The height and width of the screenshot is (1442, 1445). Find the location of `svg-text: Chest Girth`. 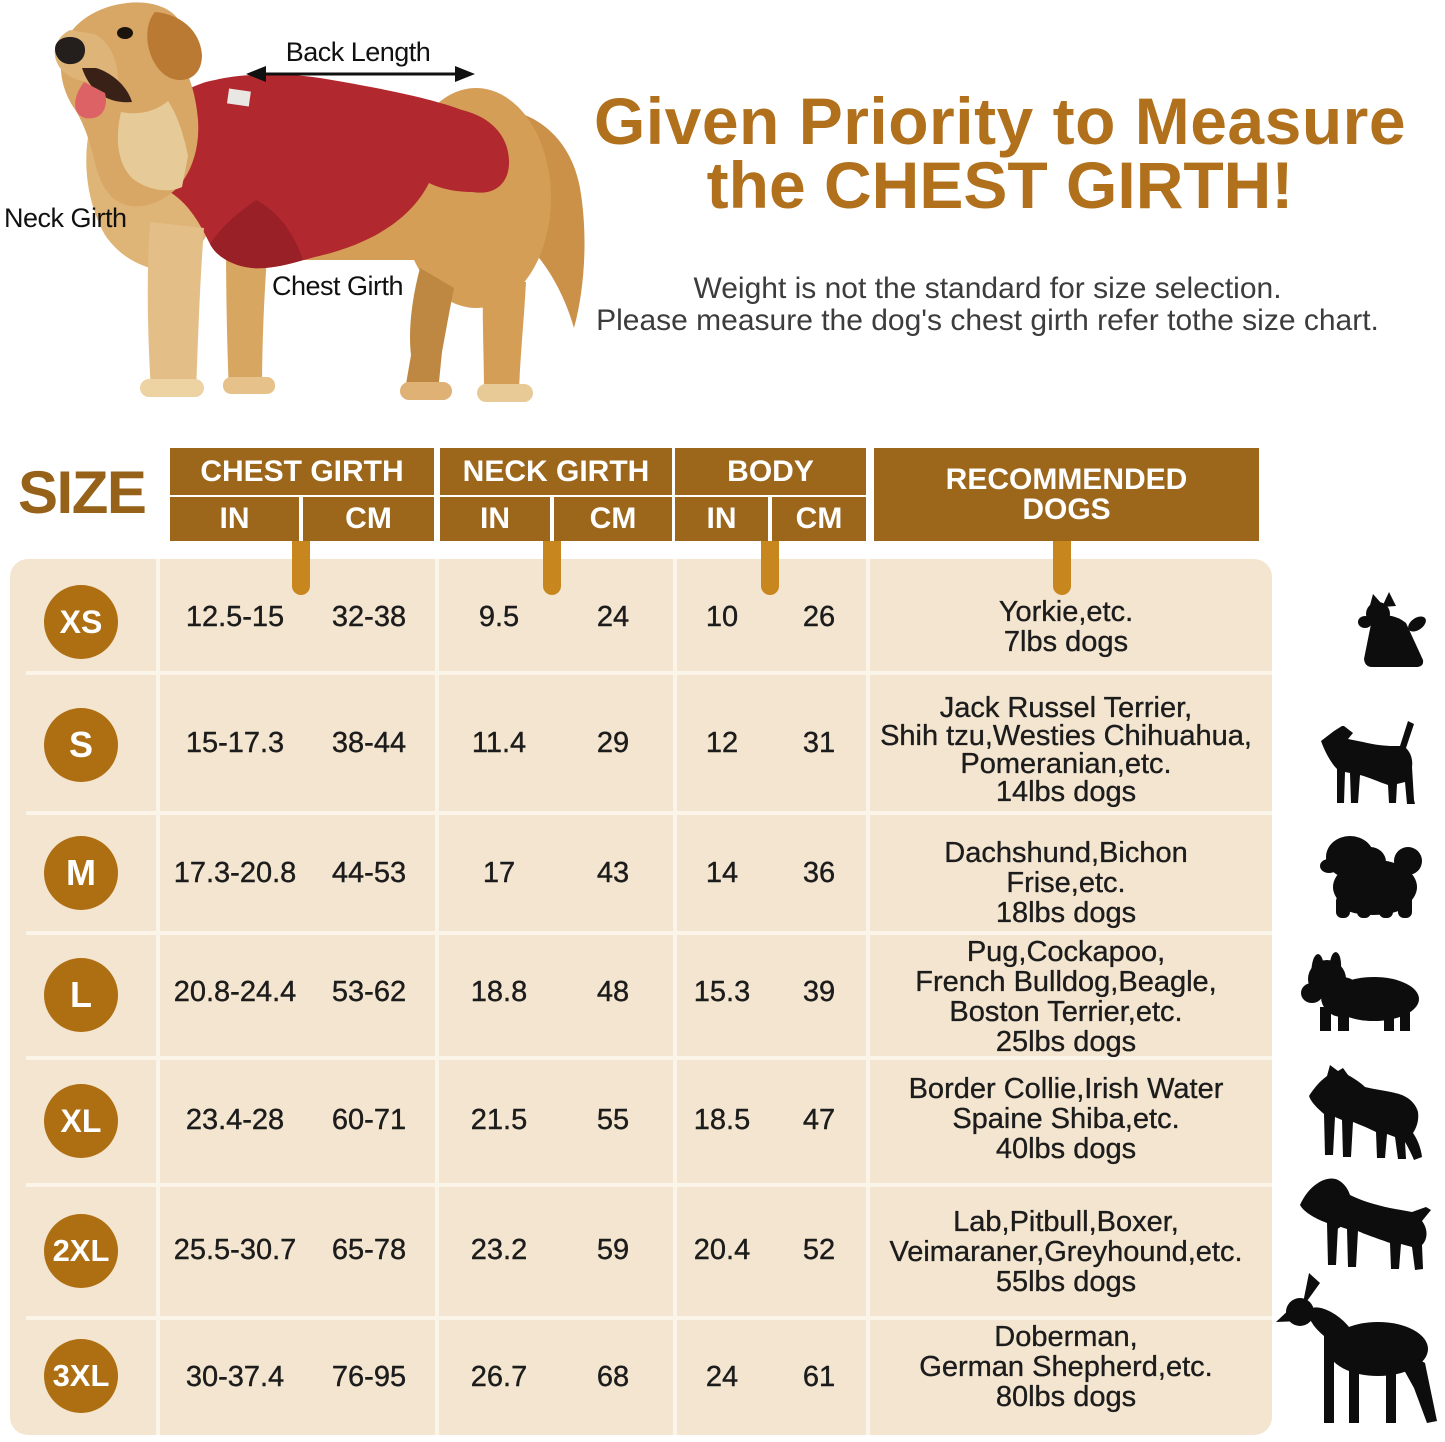

svg-text: Chest Girth is located at coordinates (337, 286).